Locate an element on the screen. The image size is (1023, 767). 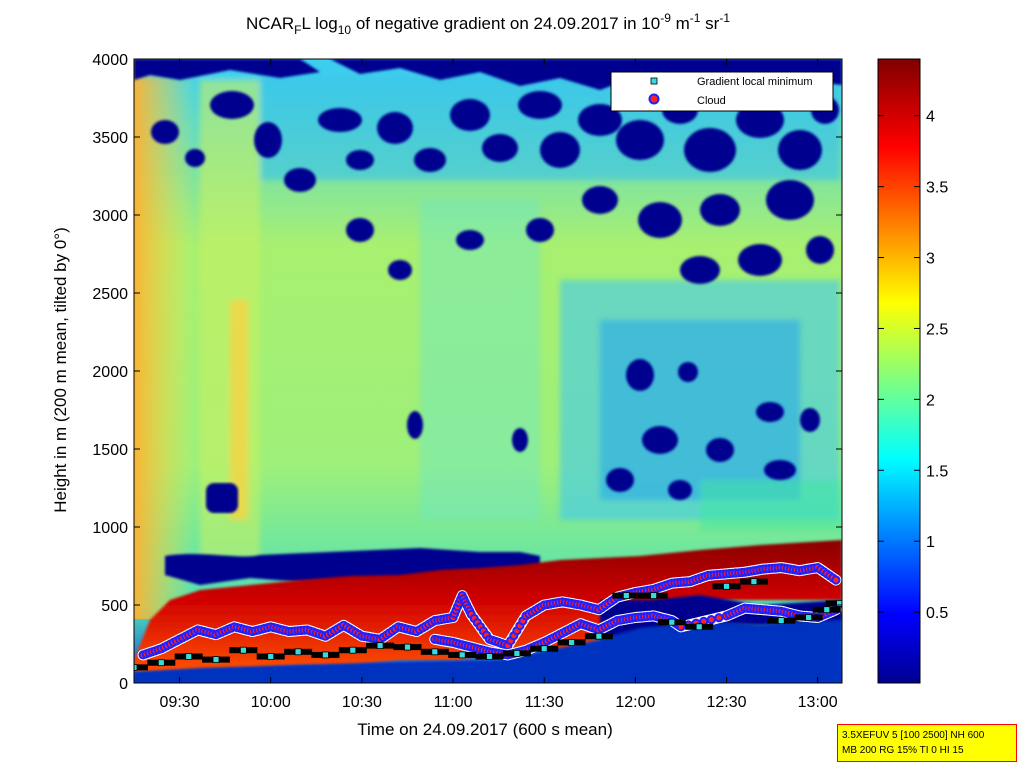
boundary-layer-base is located at coordinates (488, 650).